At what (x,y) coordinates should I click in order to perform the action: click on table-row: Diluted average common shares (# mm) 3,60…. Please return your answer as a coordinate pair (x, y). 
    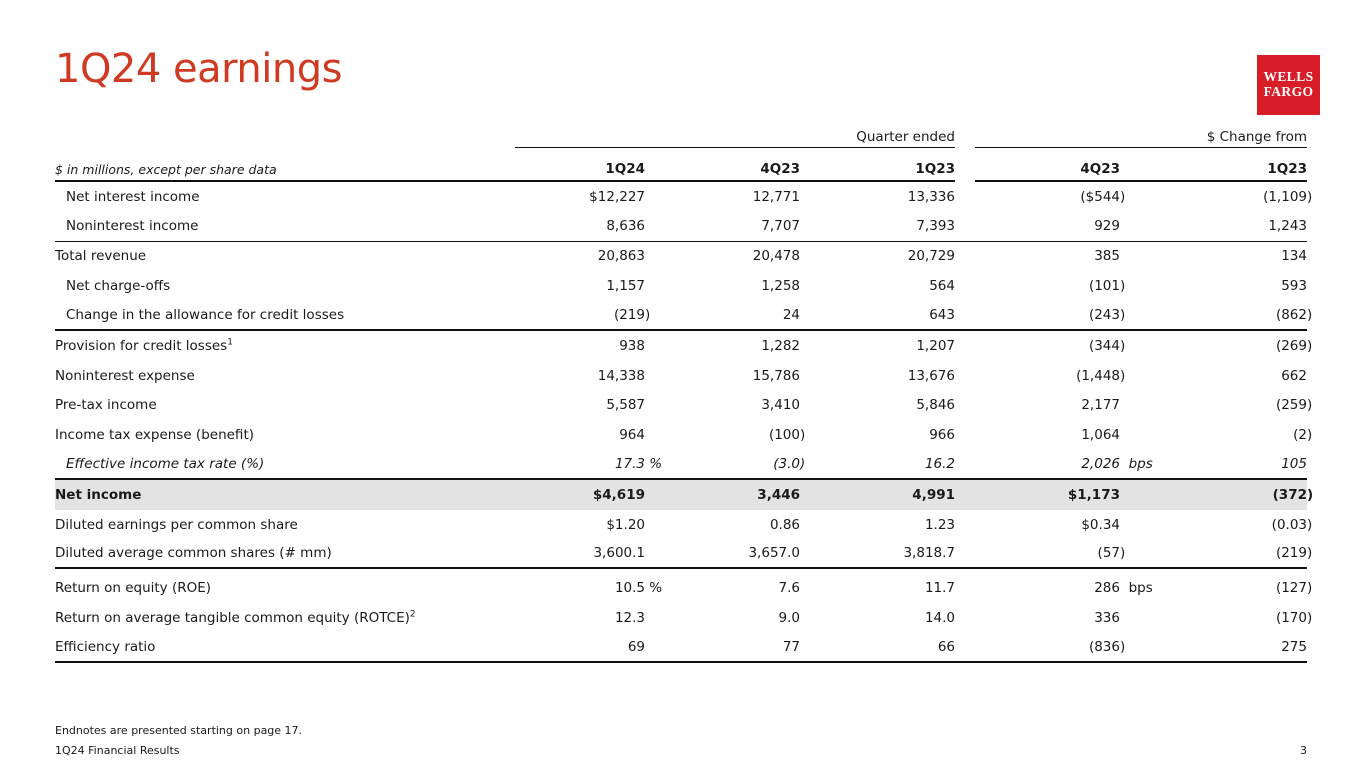
    Looking at the image, I should click on (683, 555).